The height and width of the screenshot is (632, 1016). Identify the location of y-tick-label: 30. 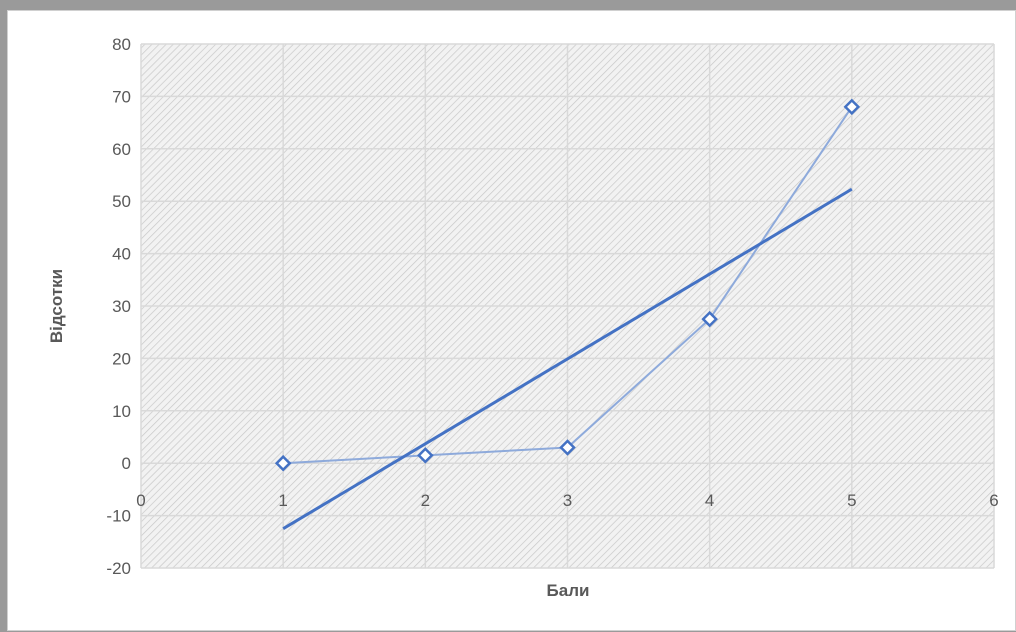
(121, 306).